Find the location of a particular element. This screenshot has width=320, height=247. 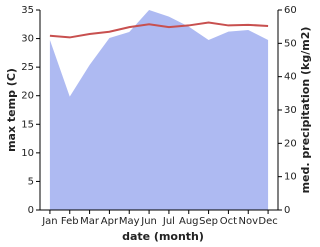

y2-tick-label: 20 is located at coordinates (290, 143).